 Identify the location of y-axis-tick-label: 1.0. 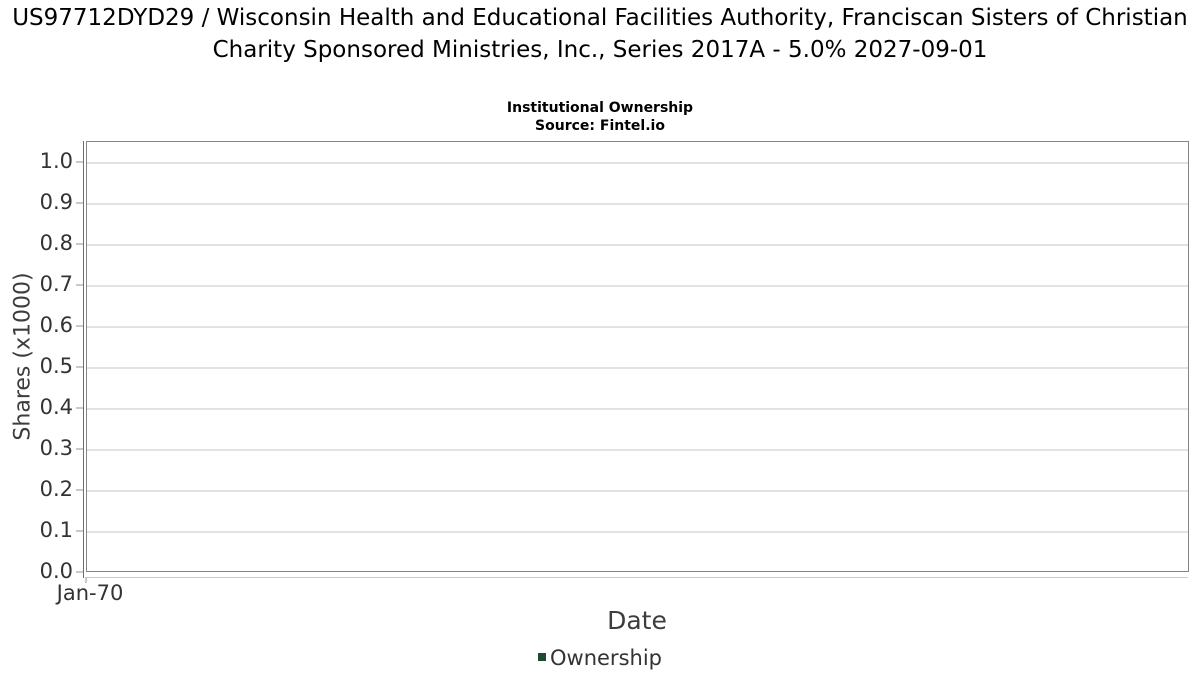
(56, 161).